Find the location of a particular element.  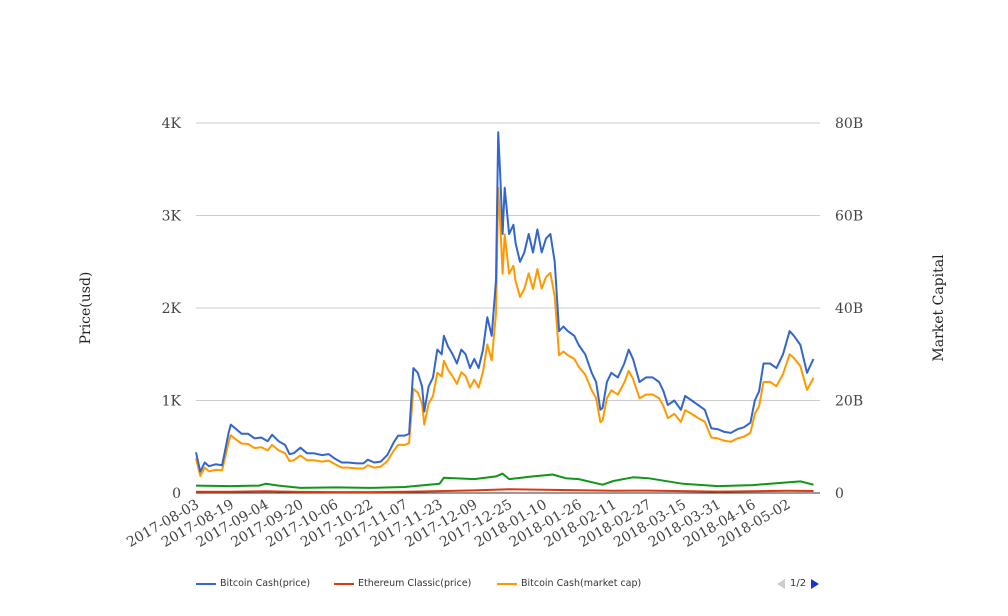

series-line-ethereum-classic-price is located at coordinates (505, 491).